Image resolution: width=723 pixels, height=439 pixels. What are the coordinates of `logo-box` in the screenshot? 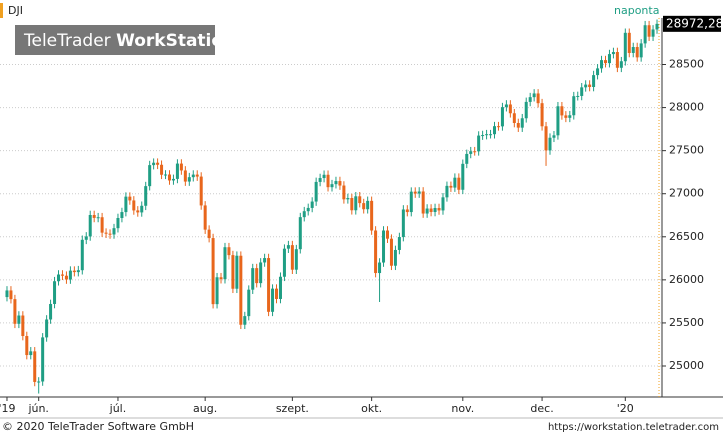 It's located at (115, 40).